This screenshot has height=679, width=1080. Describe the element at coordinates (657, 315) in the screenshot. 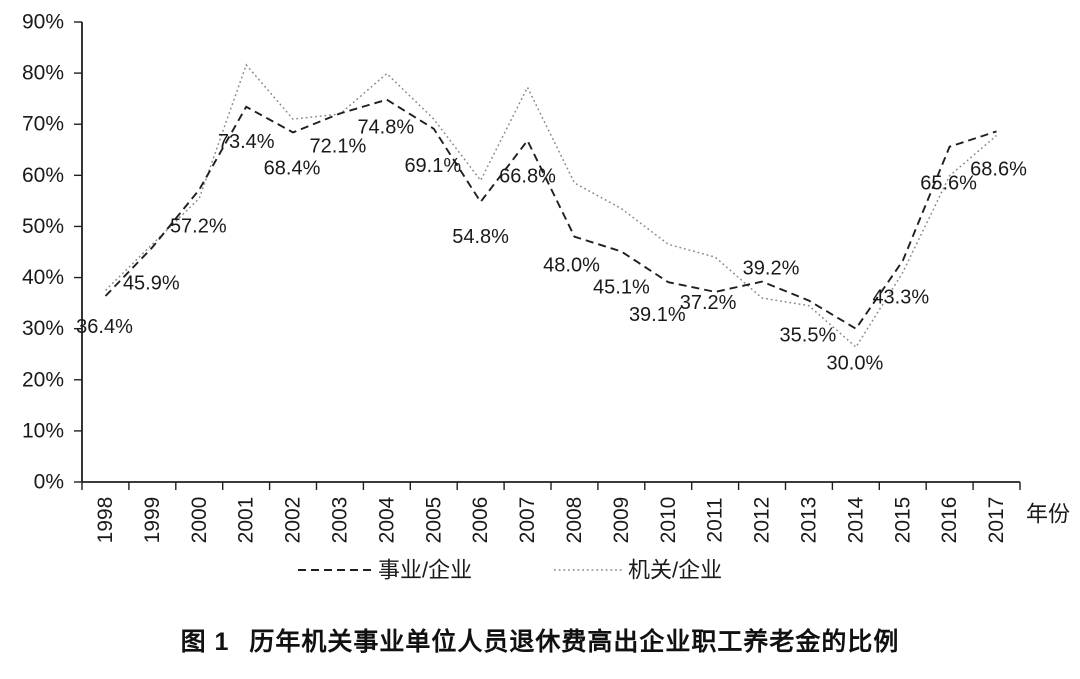

I see `data-label: 39.1%` at that location.